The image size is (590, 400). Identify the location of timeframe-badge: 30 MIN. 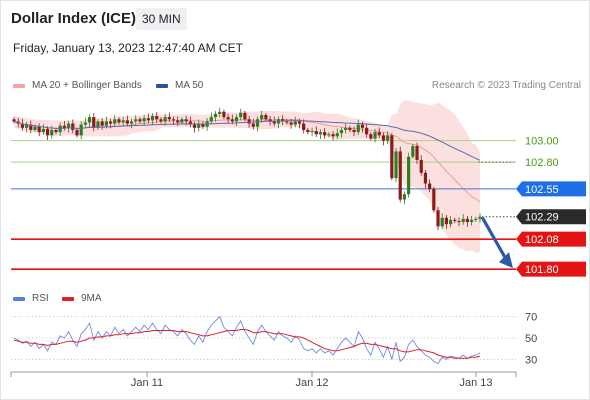
(161, 19).